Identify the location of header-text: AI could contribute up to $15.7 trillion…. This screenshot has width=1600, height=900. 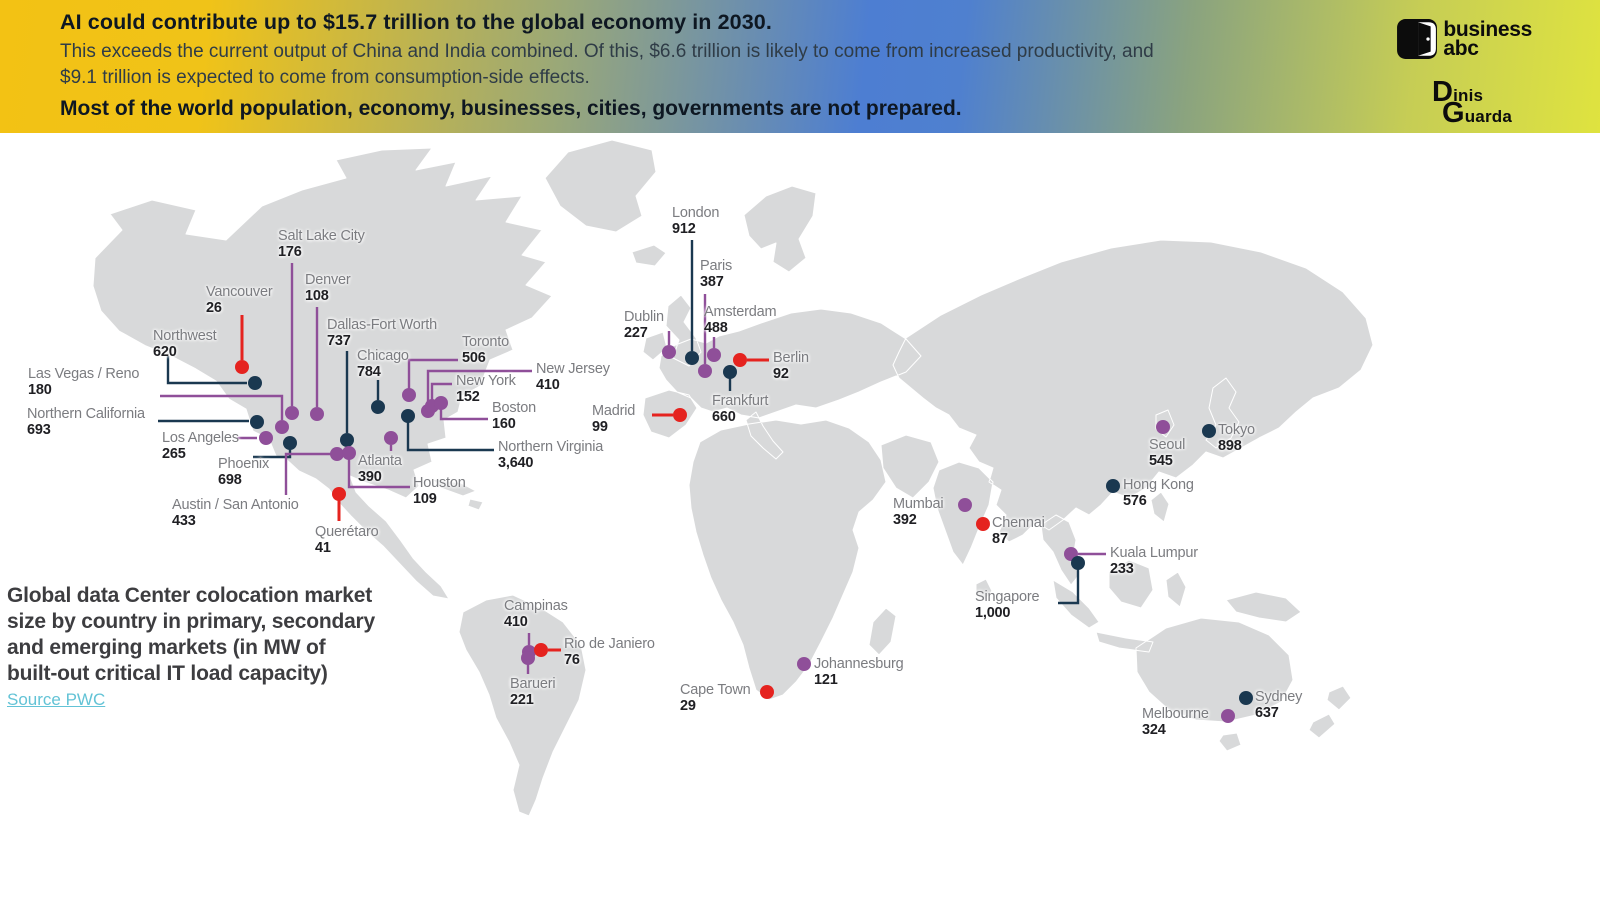
(720, 65).